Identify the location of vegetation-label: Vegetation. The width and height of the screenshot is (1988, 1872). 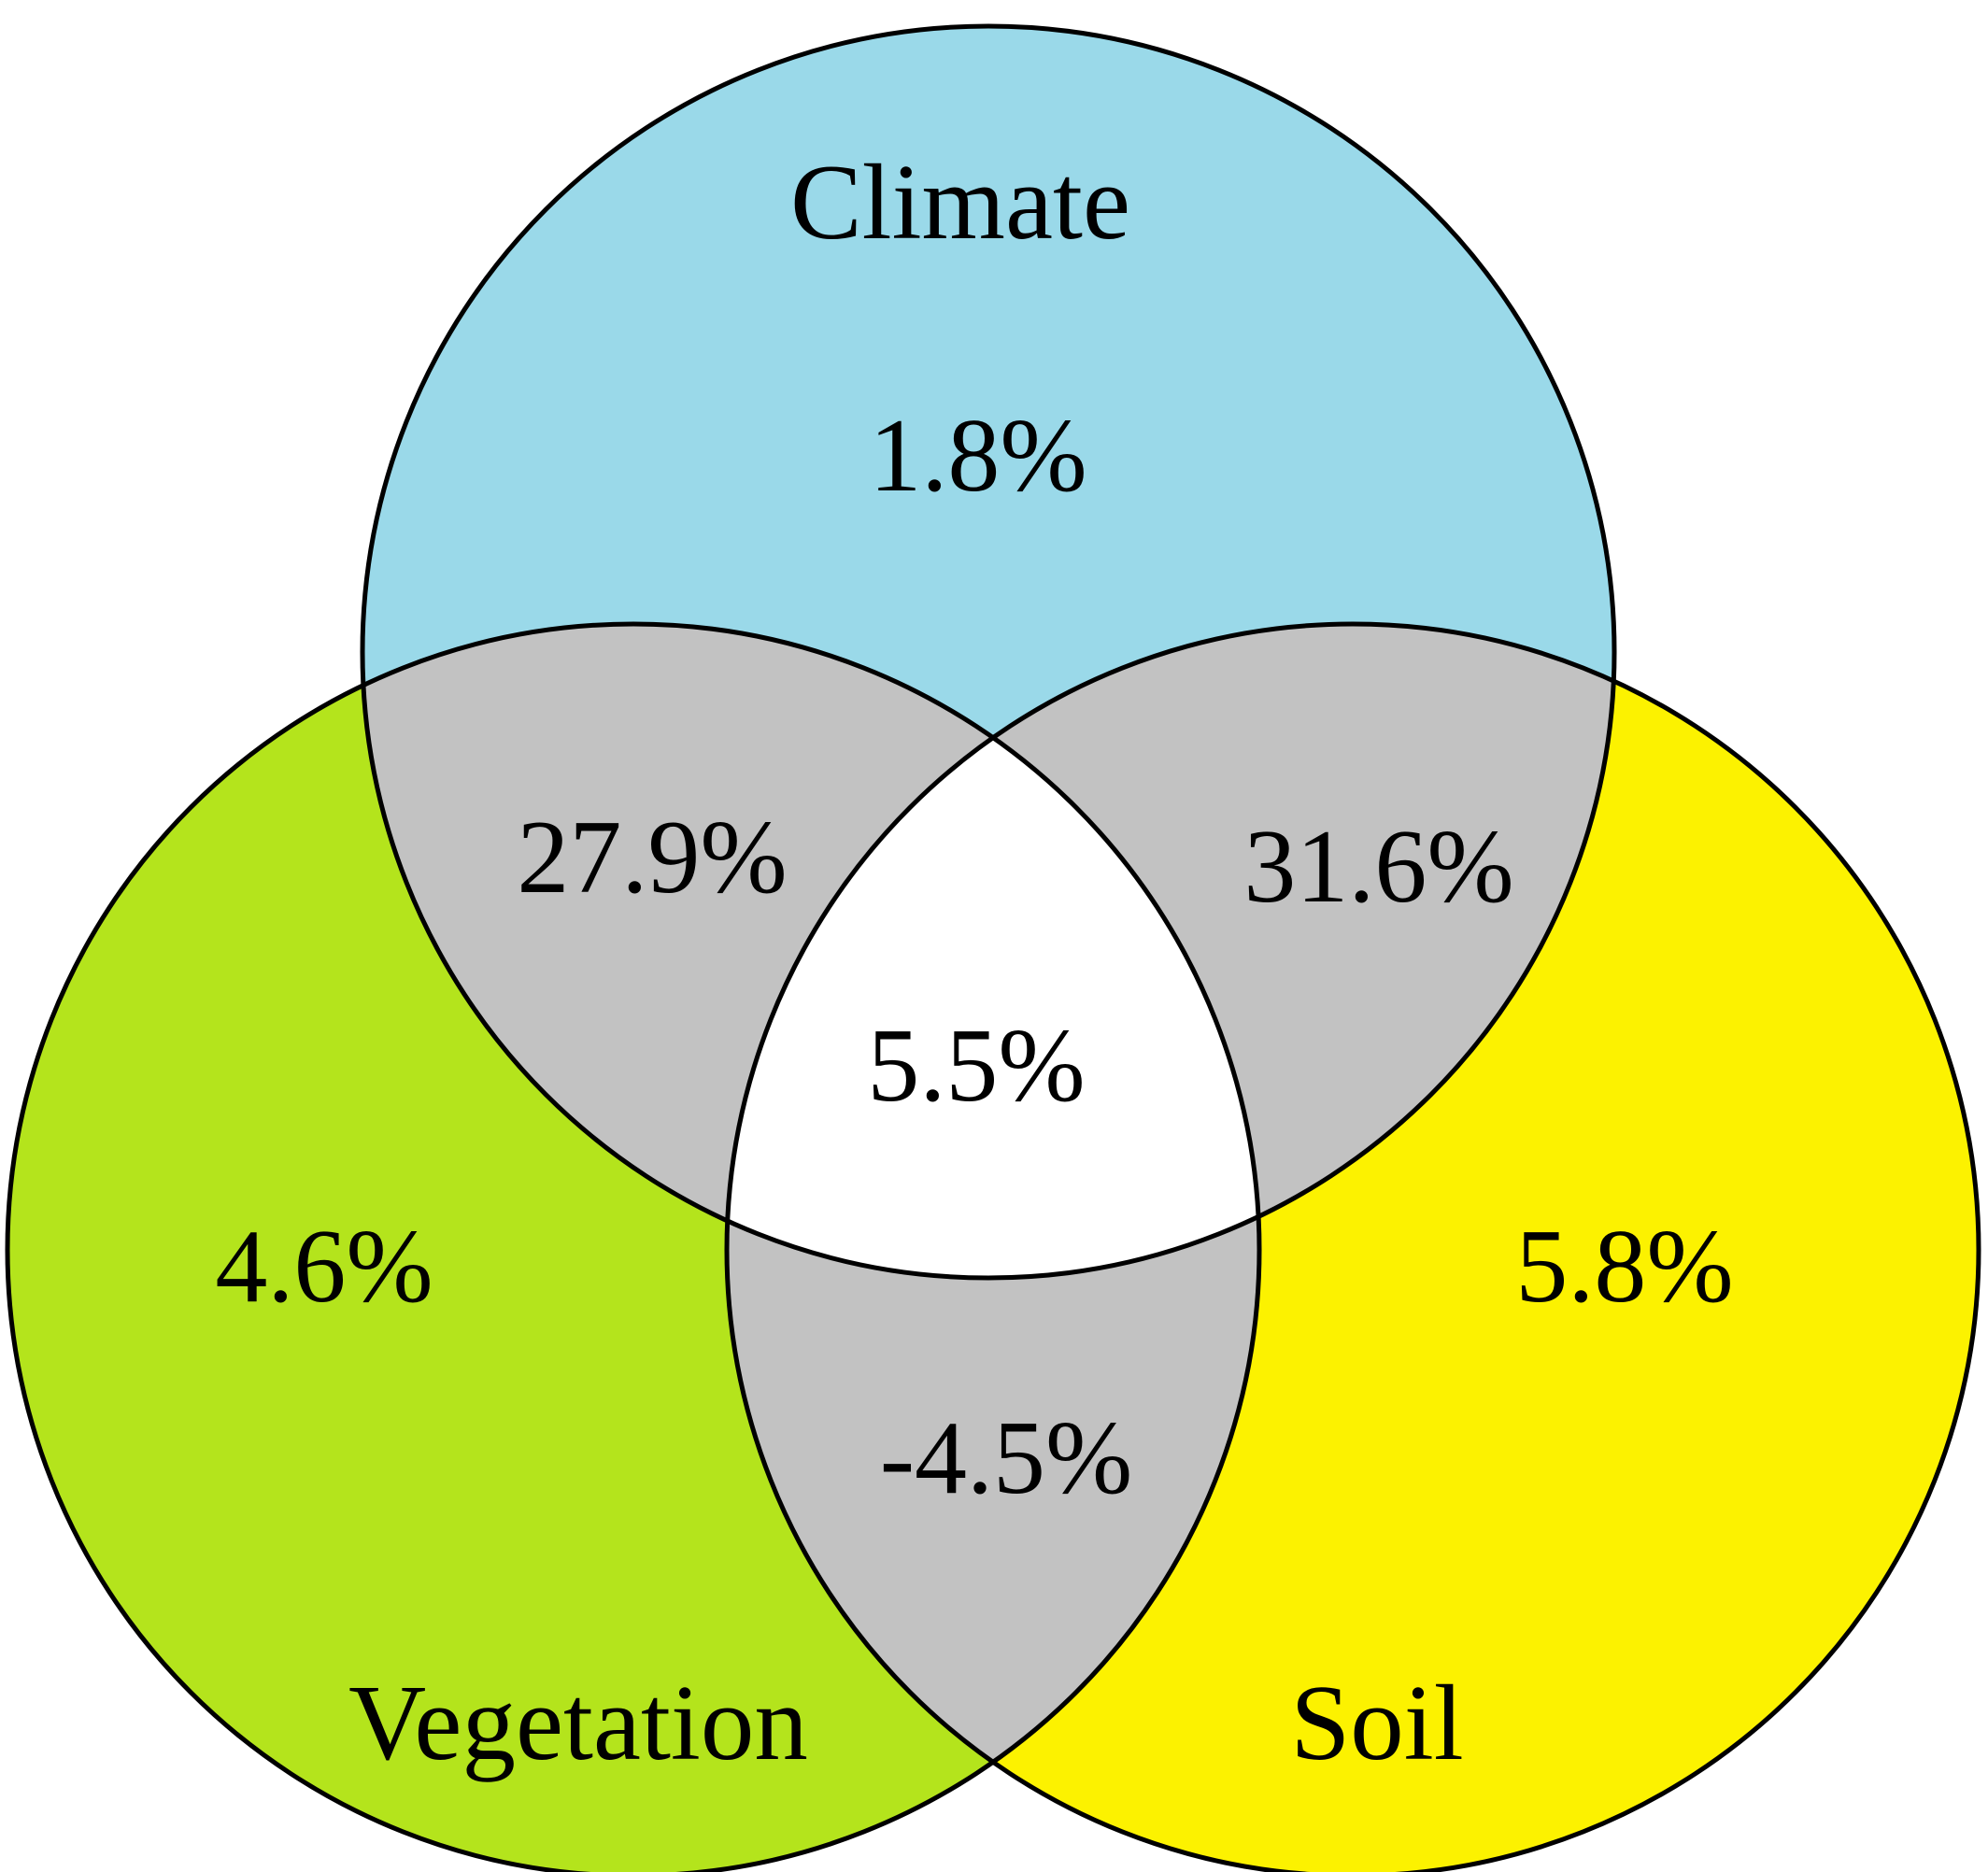
(578, 1723).